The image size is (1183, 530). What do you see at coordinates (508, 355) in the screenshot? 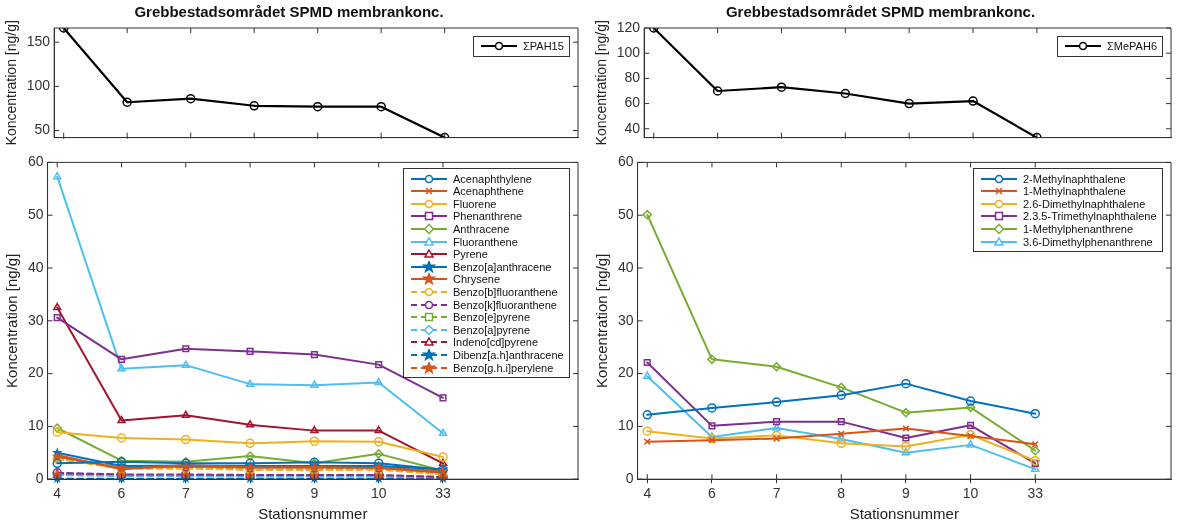
I see `legend-label: Dibenz[a.h]anthracene` at bounding box center [508, 355].